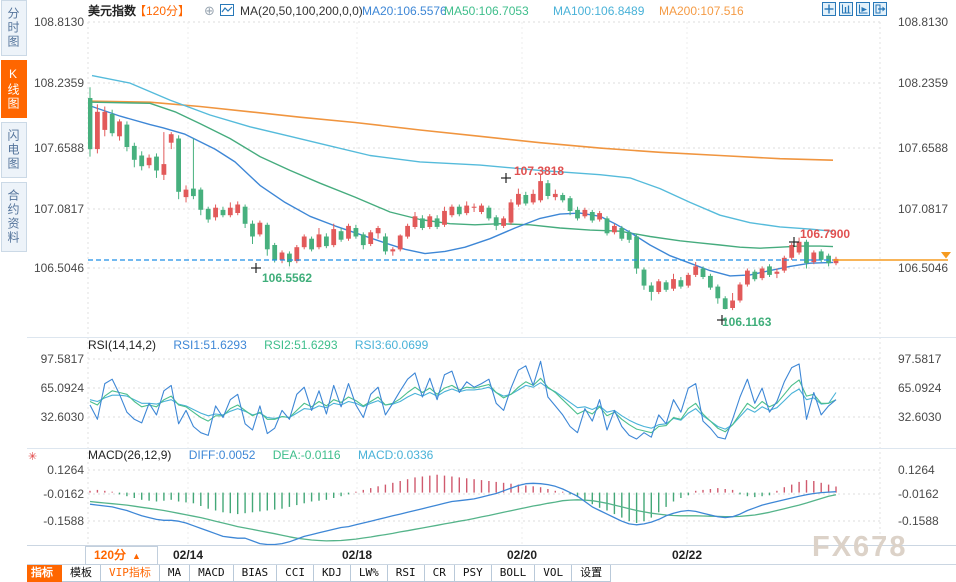 Image resolution: width=956 pixels, height=582 pixels. What do you see at coordinates (62, 417) in the screenshot?
I see `rsi-axis-label-left: 32.6030` at bounding box center [62, 417].